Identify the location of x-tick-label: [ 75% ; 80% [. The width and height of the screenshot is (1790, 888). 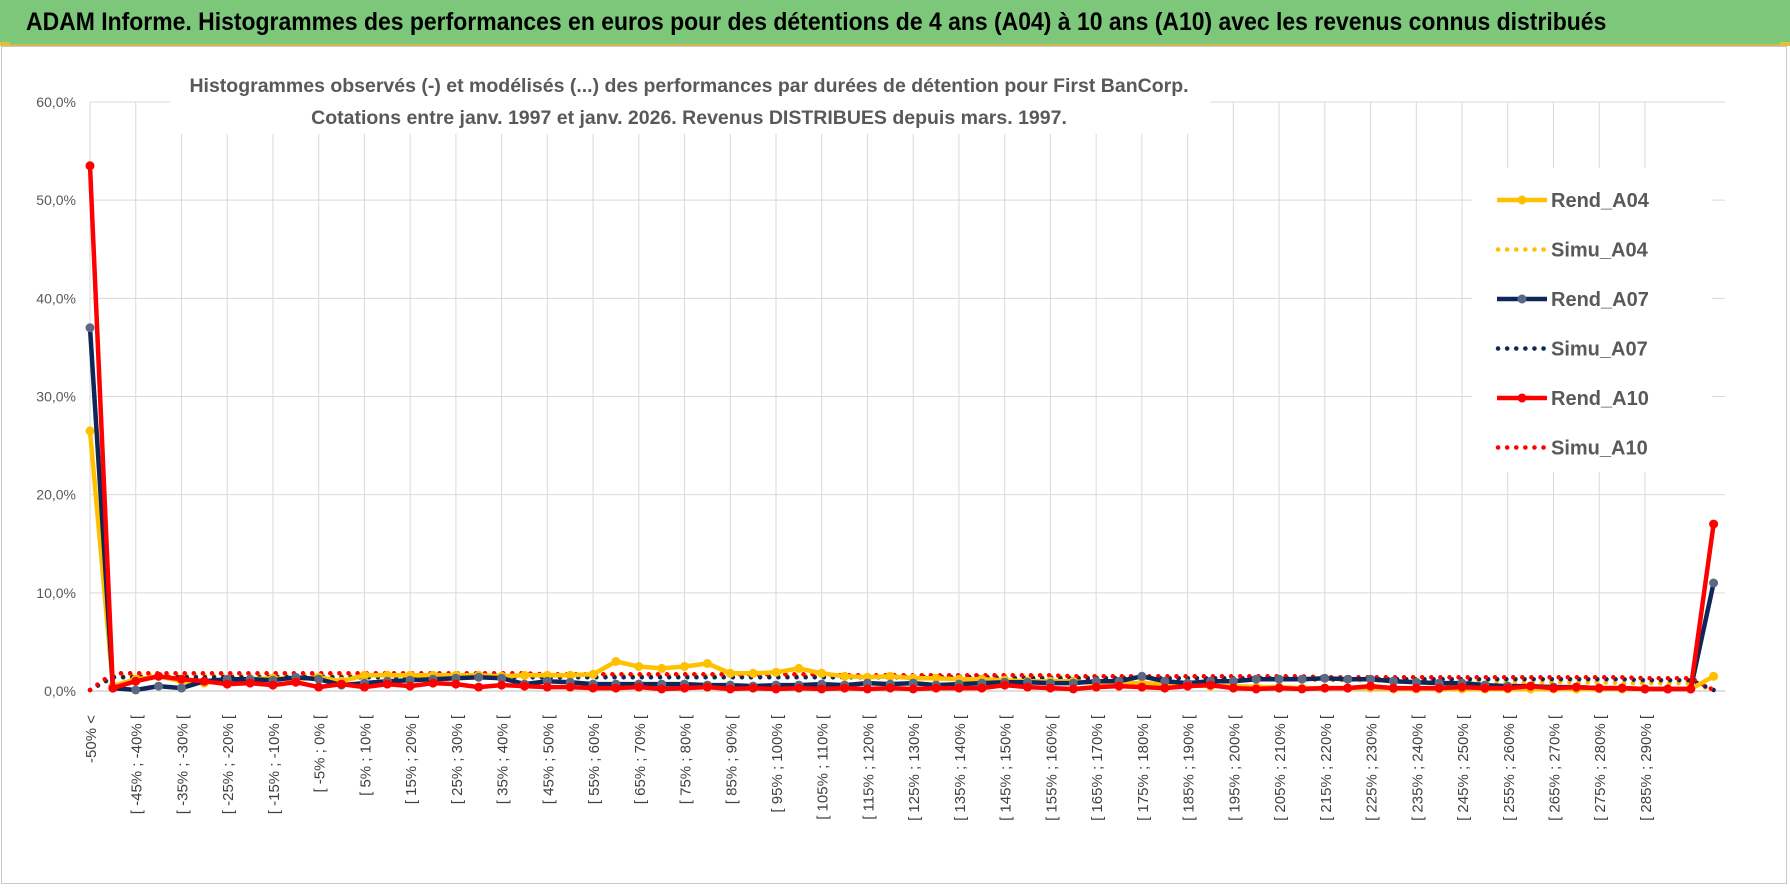
(686, 759).